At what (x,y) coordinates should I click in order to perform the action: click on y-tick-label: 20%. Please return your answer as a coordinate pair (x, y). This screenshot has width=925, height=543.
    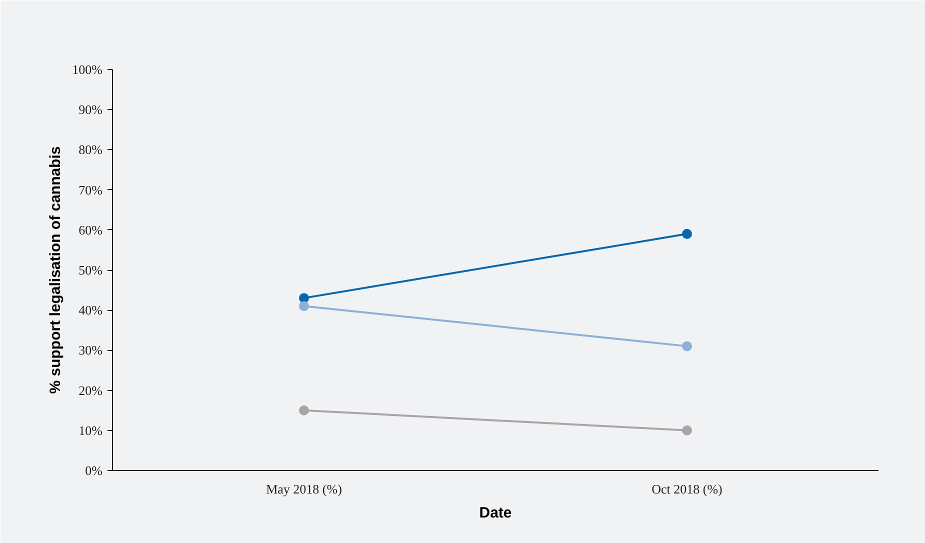
    Looking at the image, I should click on (90, 390).